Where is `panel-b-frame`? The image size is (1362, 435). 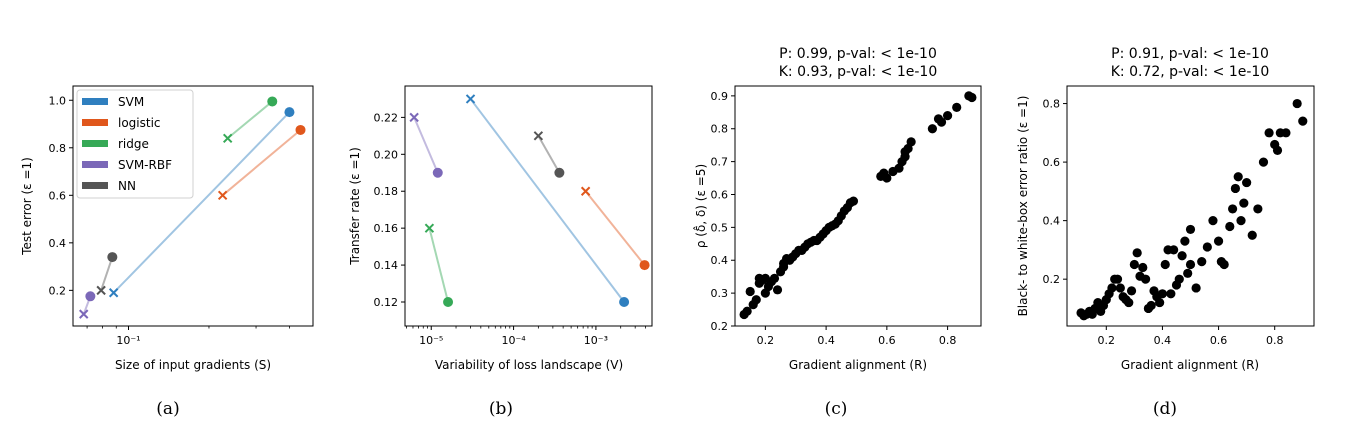 panel-b-frame is located at coordinates (528, 206).